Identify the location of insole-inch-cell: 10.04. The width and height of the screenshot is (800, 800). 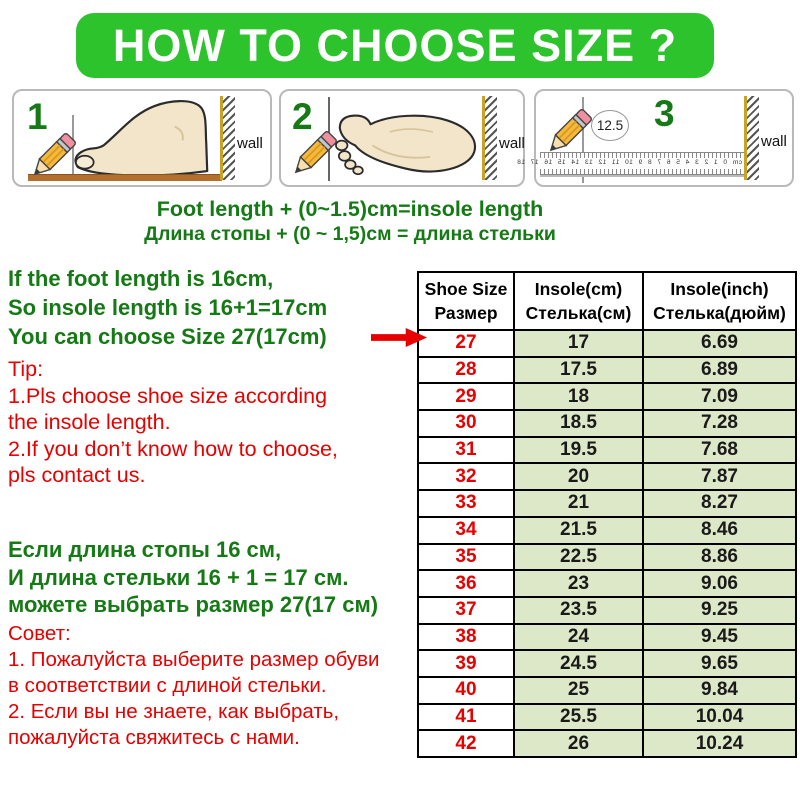
(719, 717).